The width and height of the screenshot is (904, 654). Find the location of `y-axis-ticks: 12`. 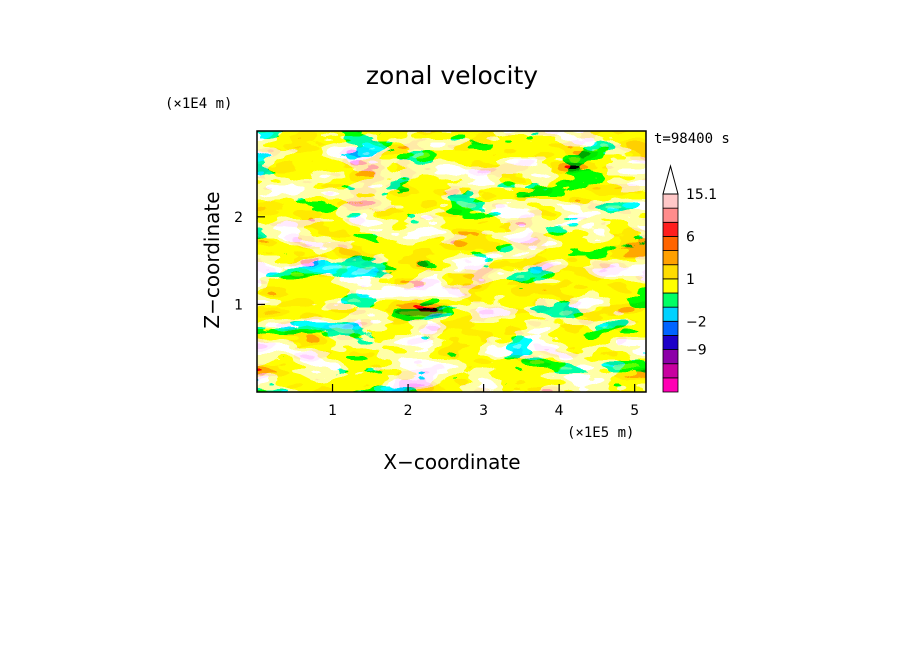

y-axis-ticks: 12 is located at coordinates (249, 261).